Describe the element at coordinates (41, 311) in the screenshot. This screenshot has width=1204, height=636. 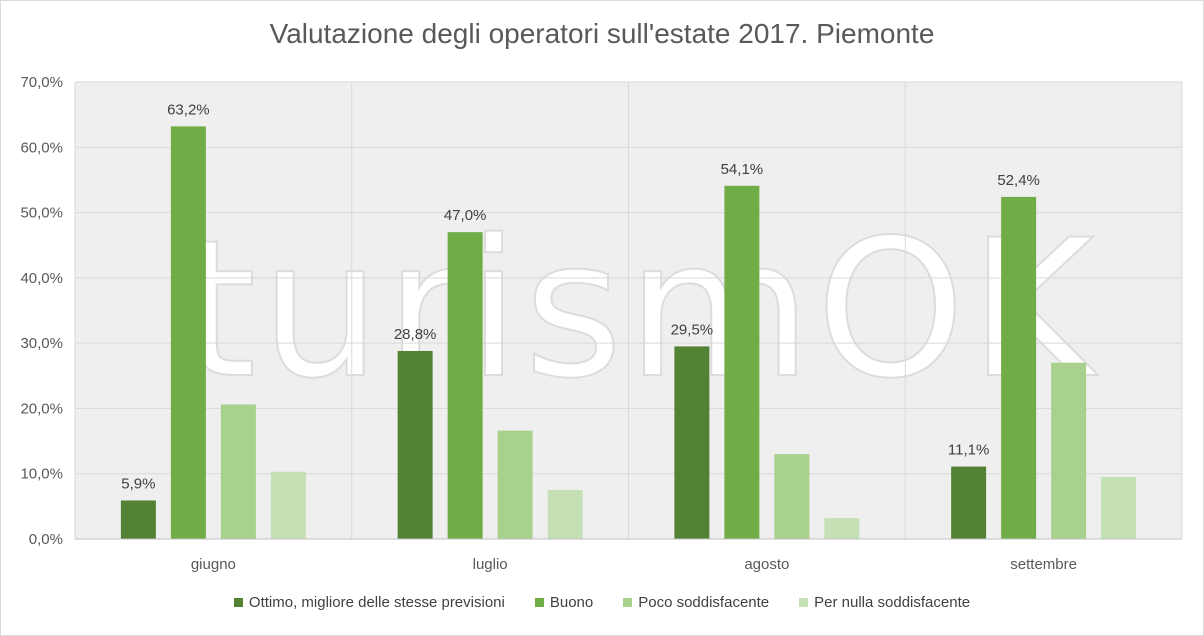
I see `y-axis: 0,0% 10,0% 20,0% 30,0% 40,0% 50,0% 60,0% 70,0%` at that location.